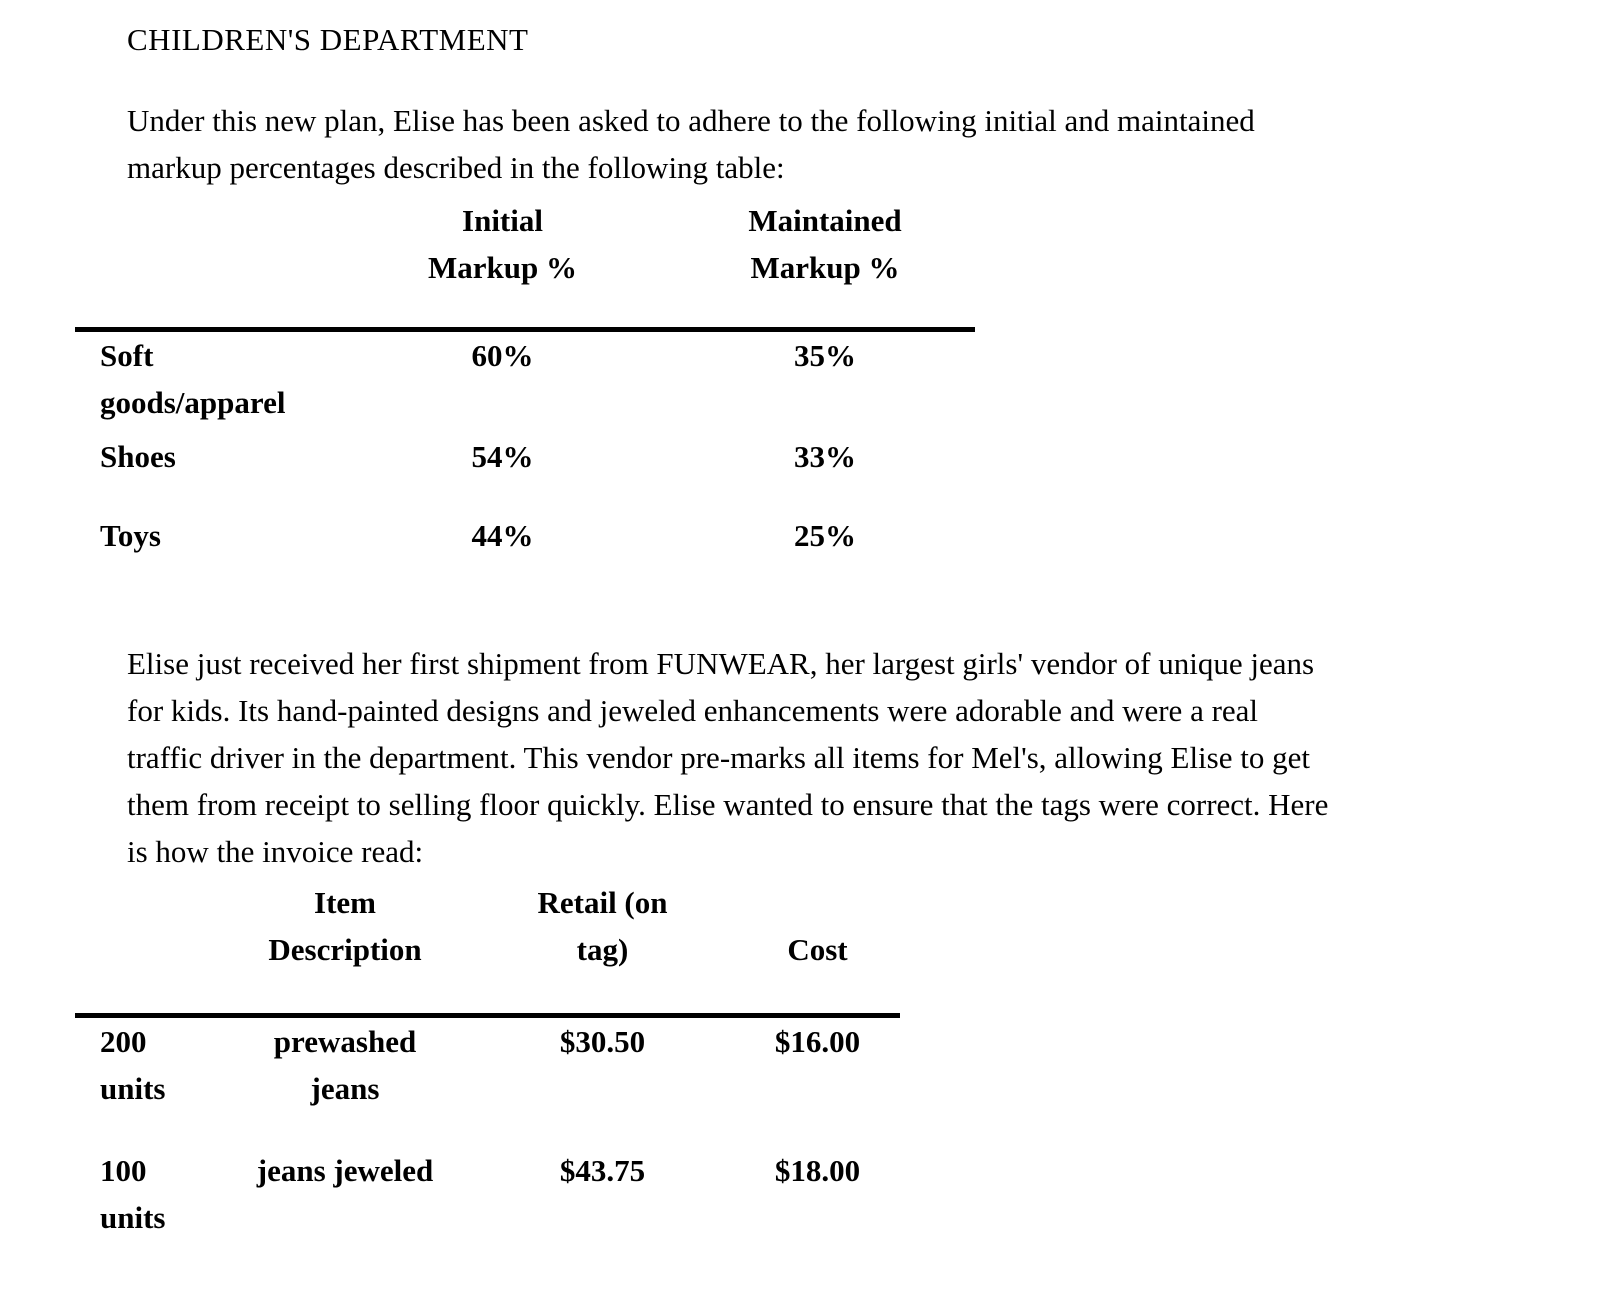 This screenshot has height=1292, width=1602. What do you see at coordinates (817, 1041) in the screenshot?
I see `cost-cell: $16.00` at bounding box center [817, 1041].